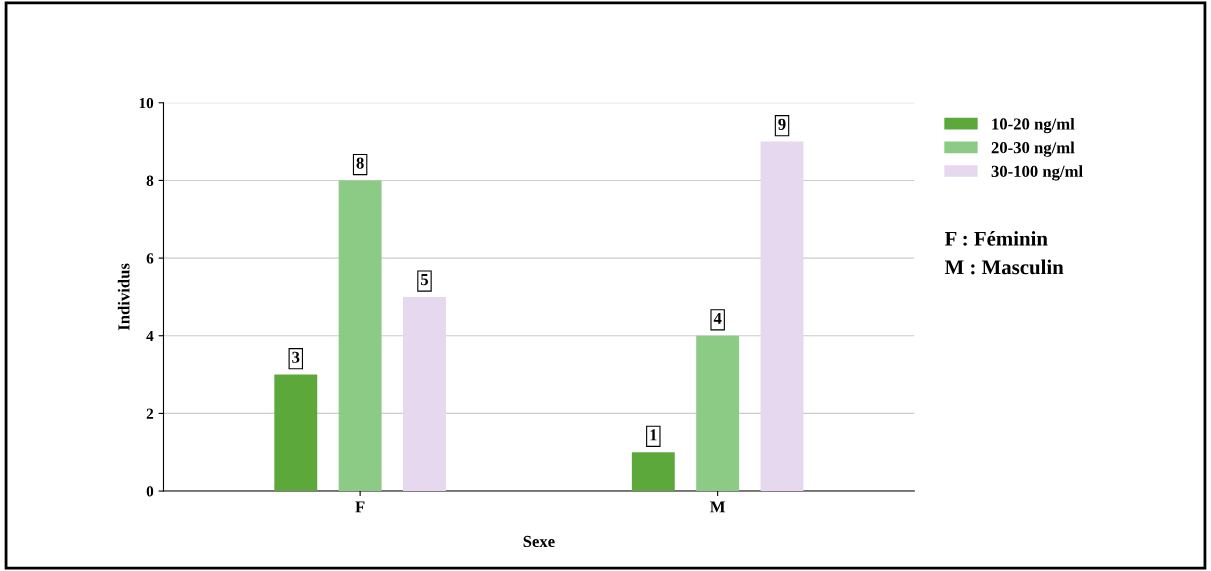 The width and height of the screenshot is (1211, 571). Describe the element at coordinates (146, 103) in the screenshot. I see `y-tick-label: 10` at that location.